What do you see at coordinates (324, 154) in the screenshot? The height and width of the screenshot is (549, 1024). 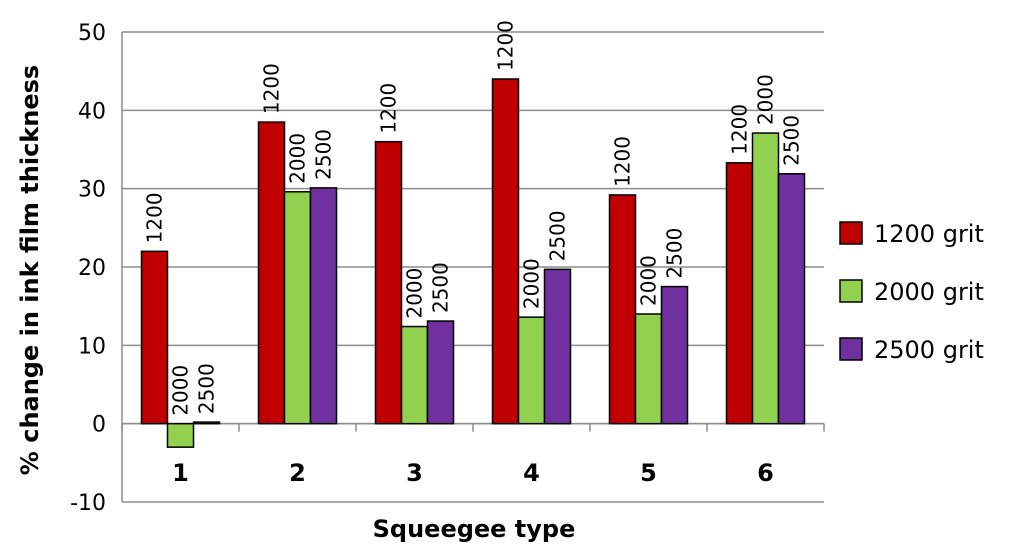 I see `bar-label-2500-2: 2500` at bounding box center [324, 154].